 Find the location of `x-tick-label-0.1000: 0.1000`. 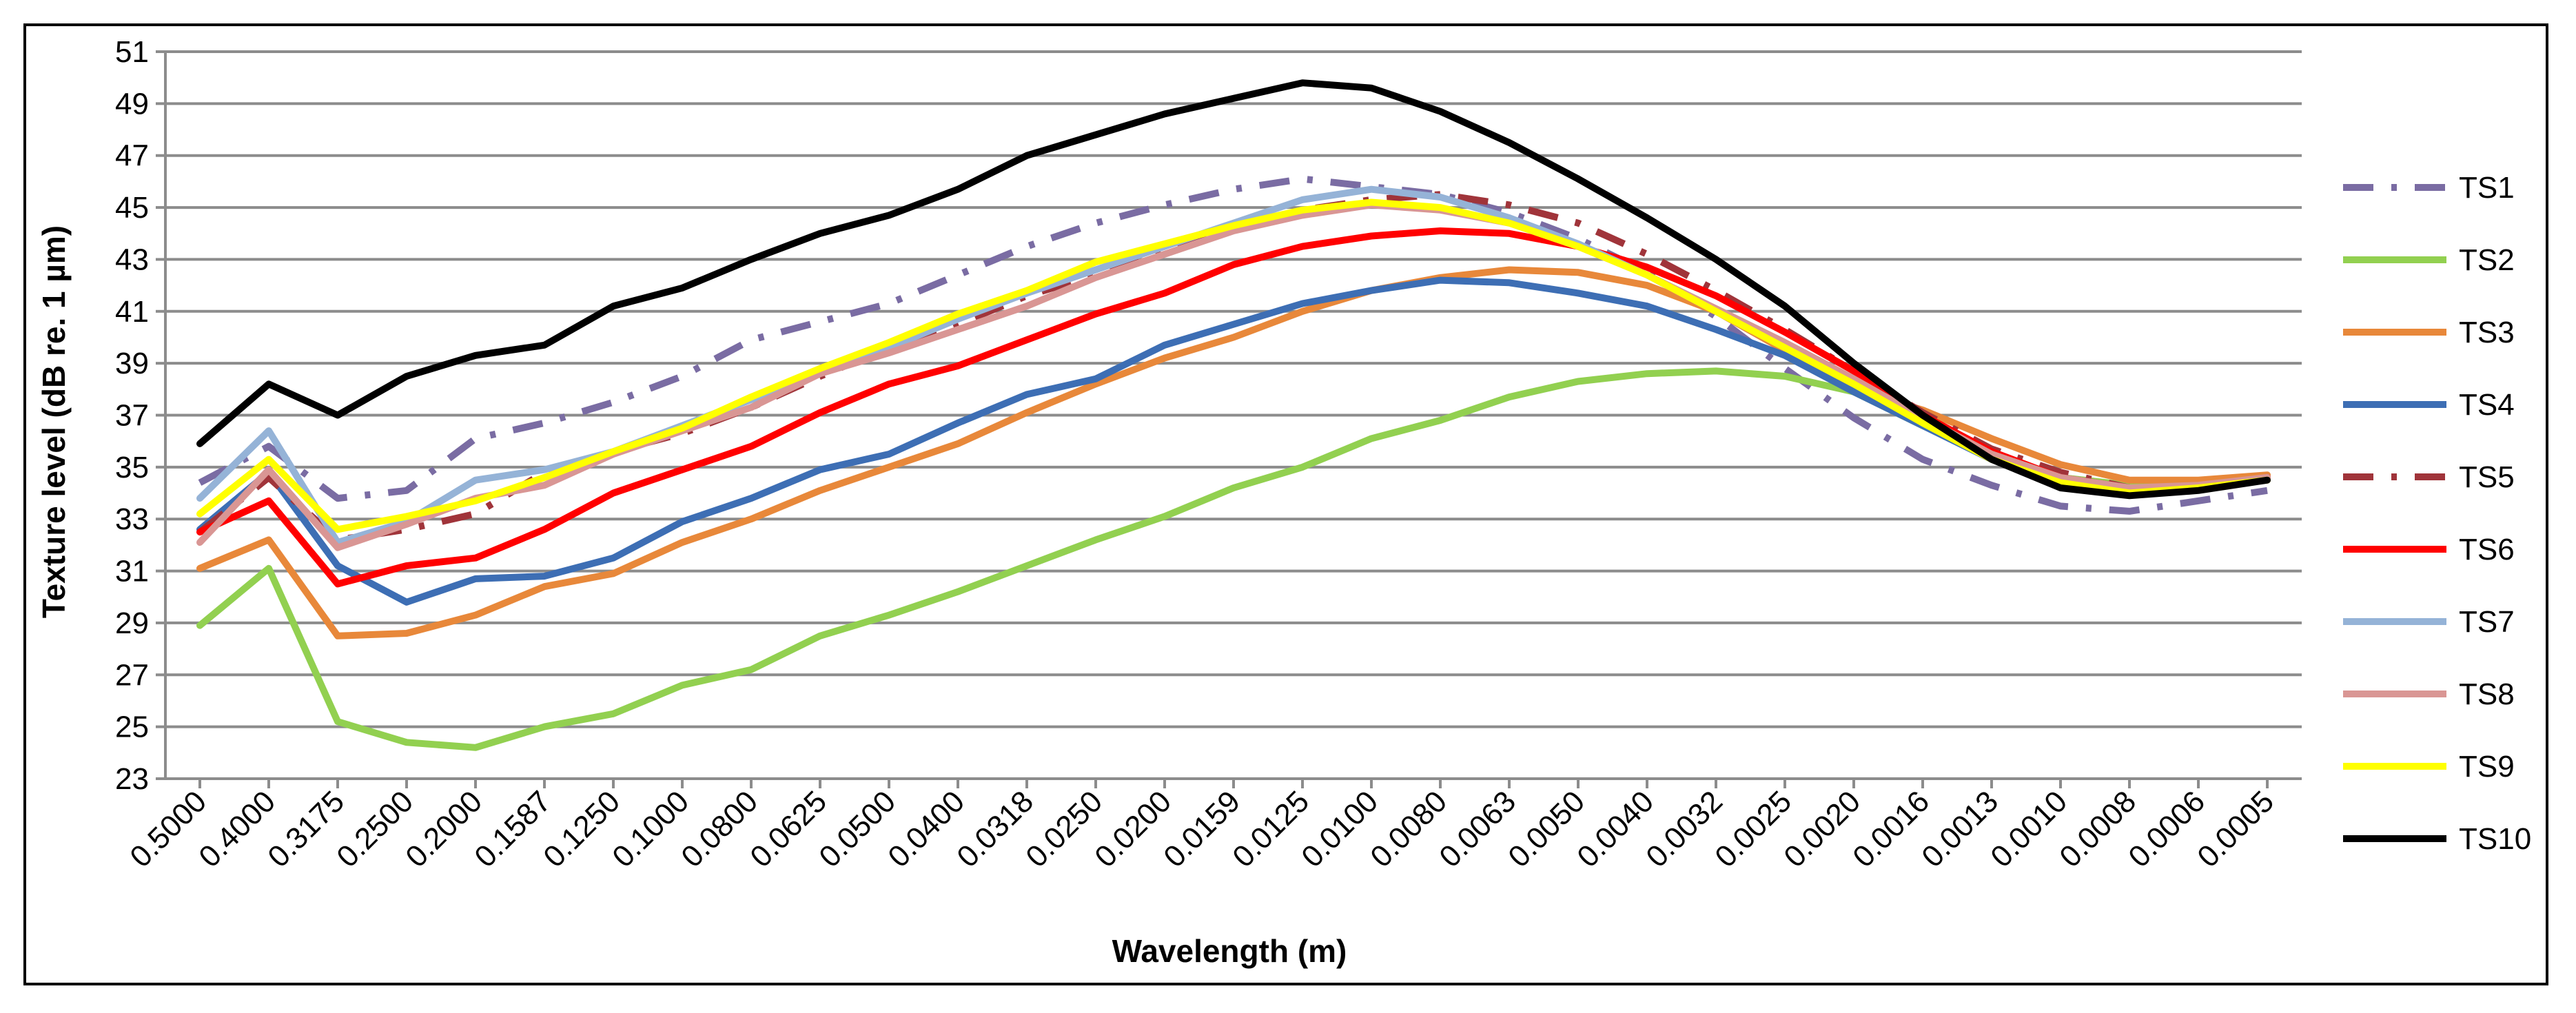

x-tick-label-0.1000: 0.1000 is located at coordinates (650, 829).